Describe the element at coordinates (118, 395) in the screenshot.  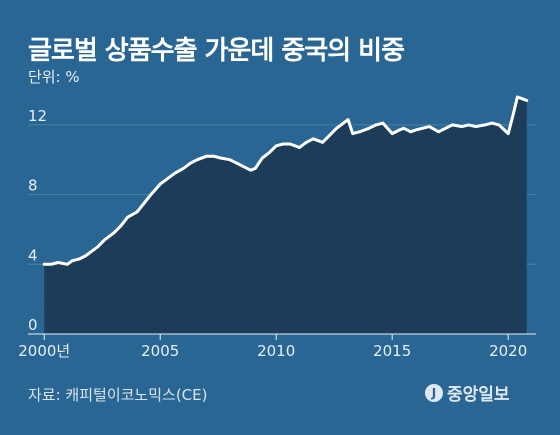
I see `source-note: 자료: 캐피털이코노믹스(CE)` at that location.